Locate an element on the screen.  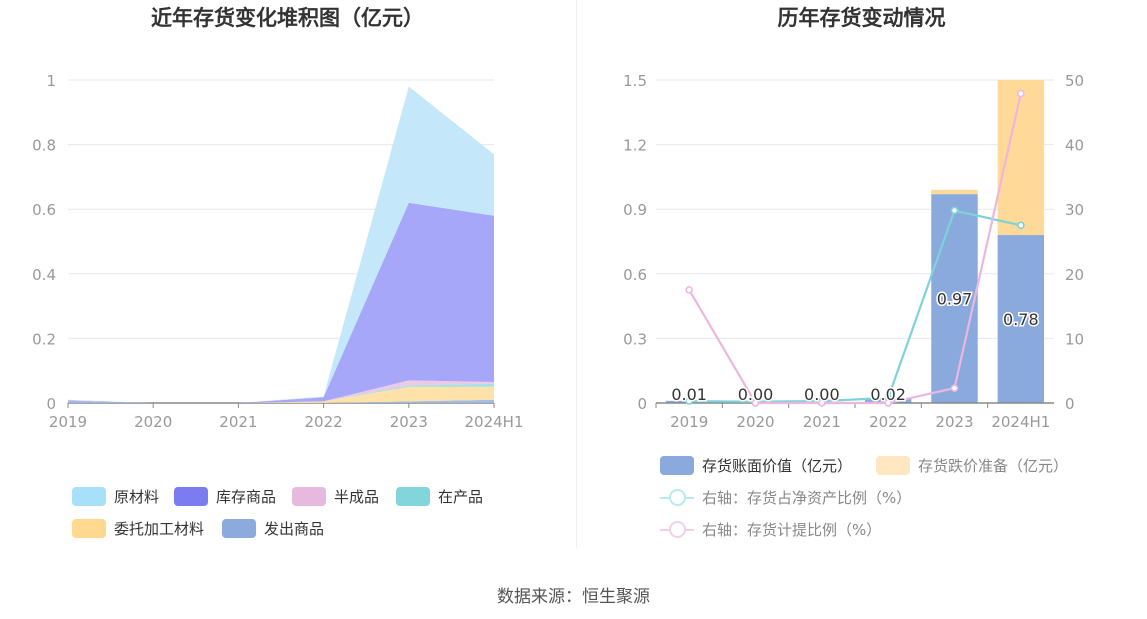
legend-item-wip: 在产品 is located at coordinates (439, 496).